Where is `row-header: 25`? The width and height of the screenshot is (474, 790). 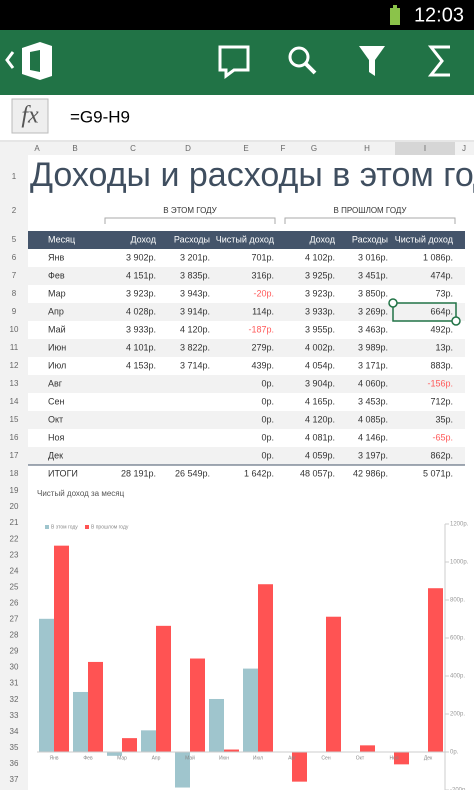 row-header: 25 is located at coordinates (14, 586).